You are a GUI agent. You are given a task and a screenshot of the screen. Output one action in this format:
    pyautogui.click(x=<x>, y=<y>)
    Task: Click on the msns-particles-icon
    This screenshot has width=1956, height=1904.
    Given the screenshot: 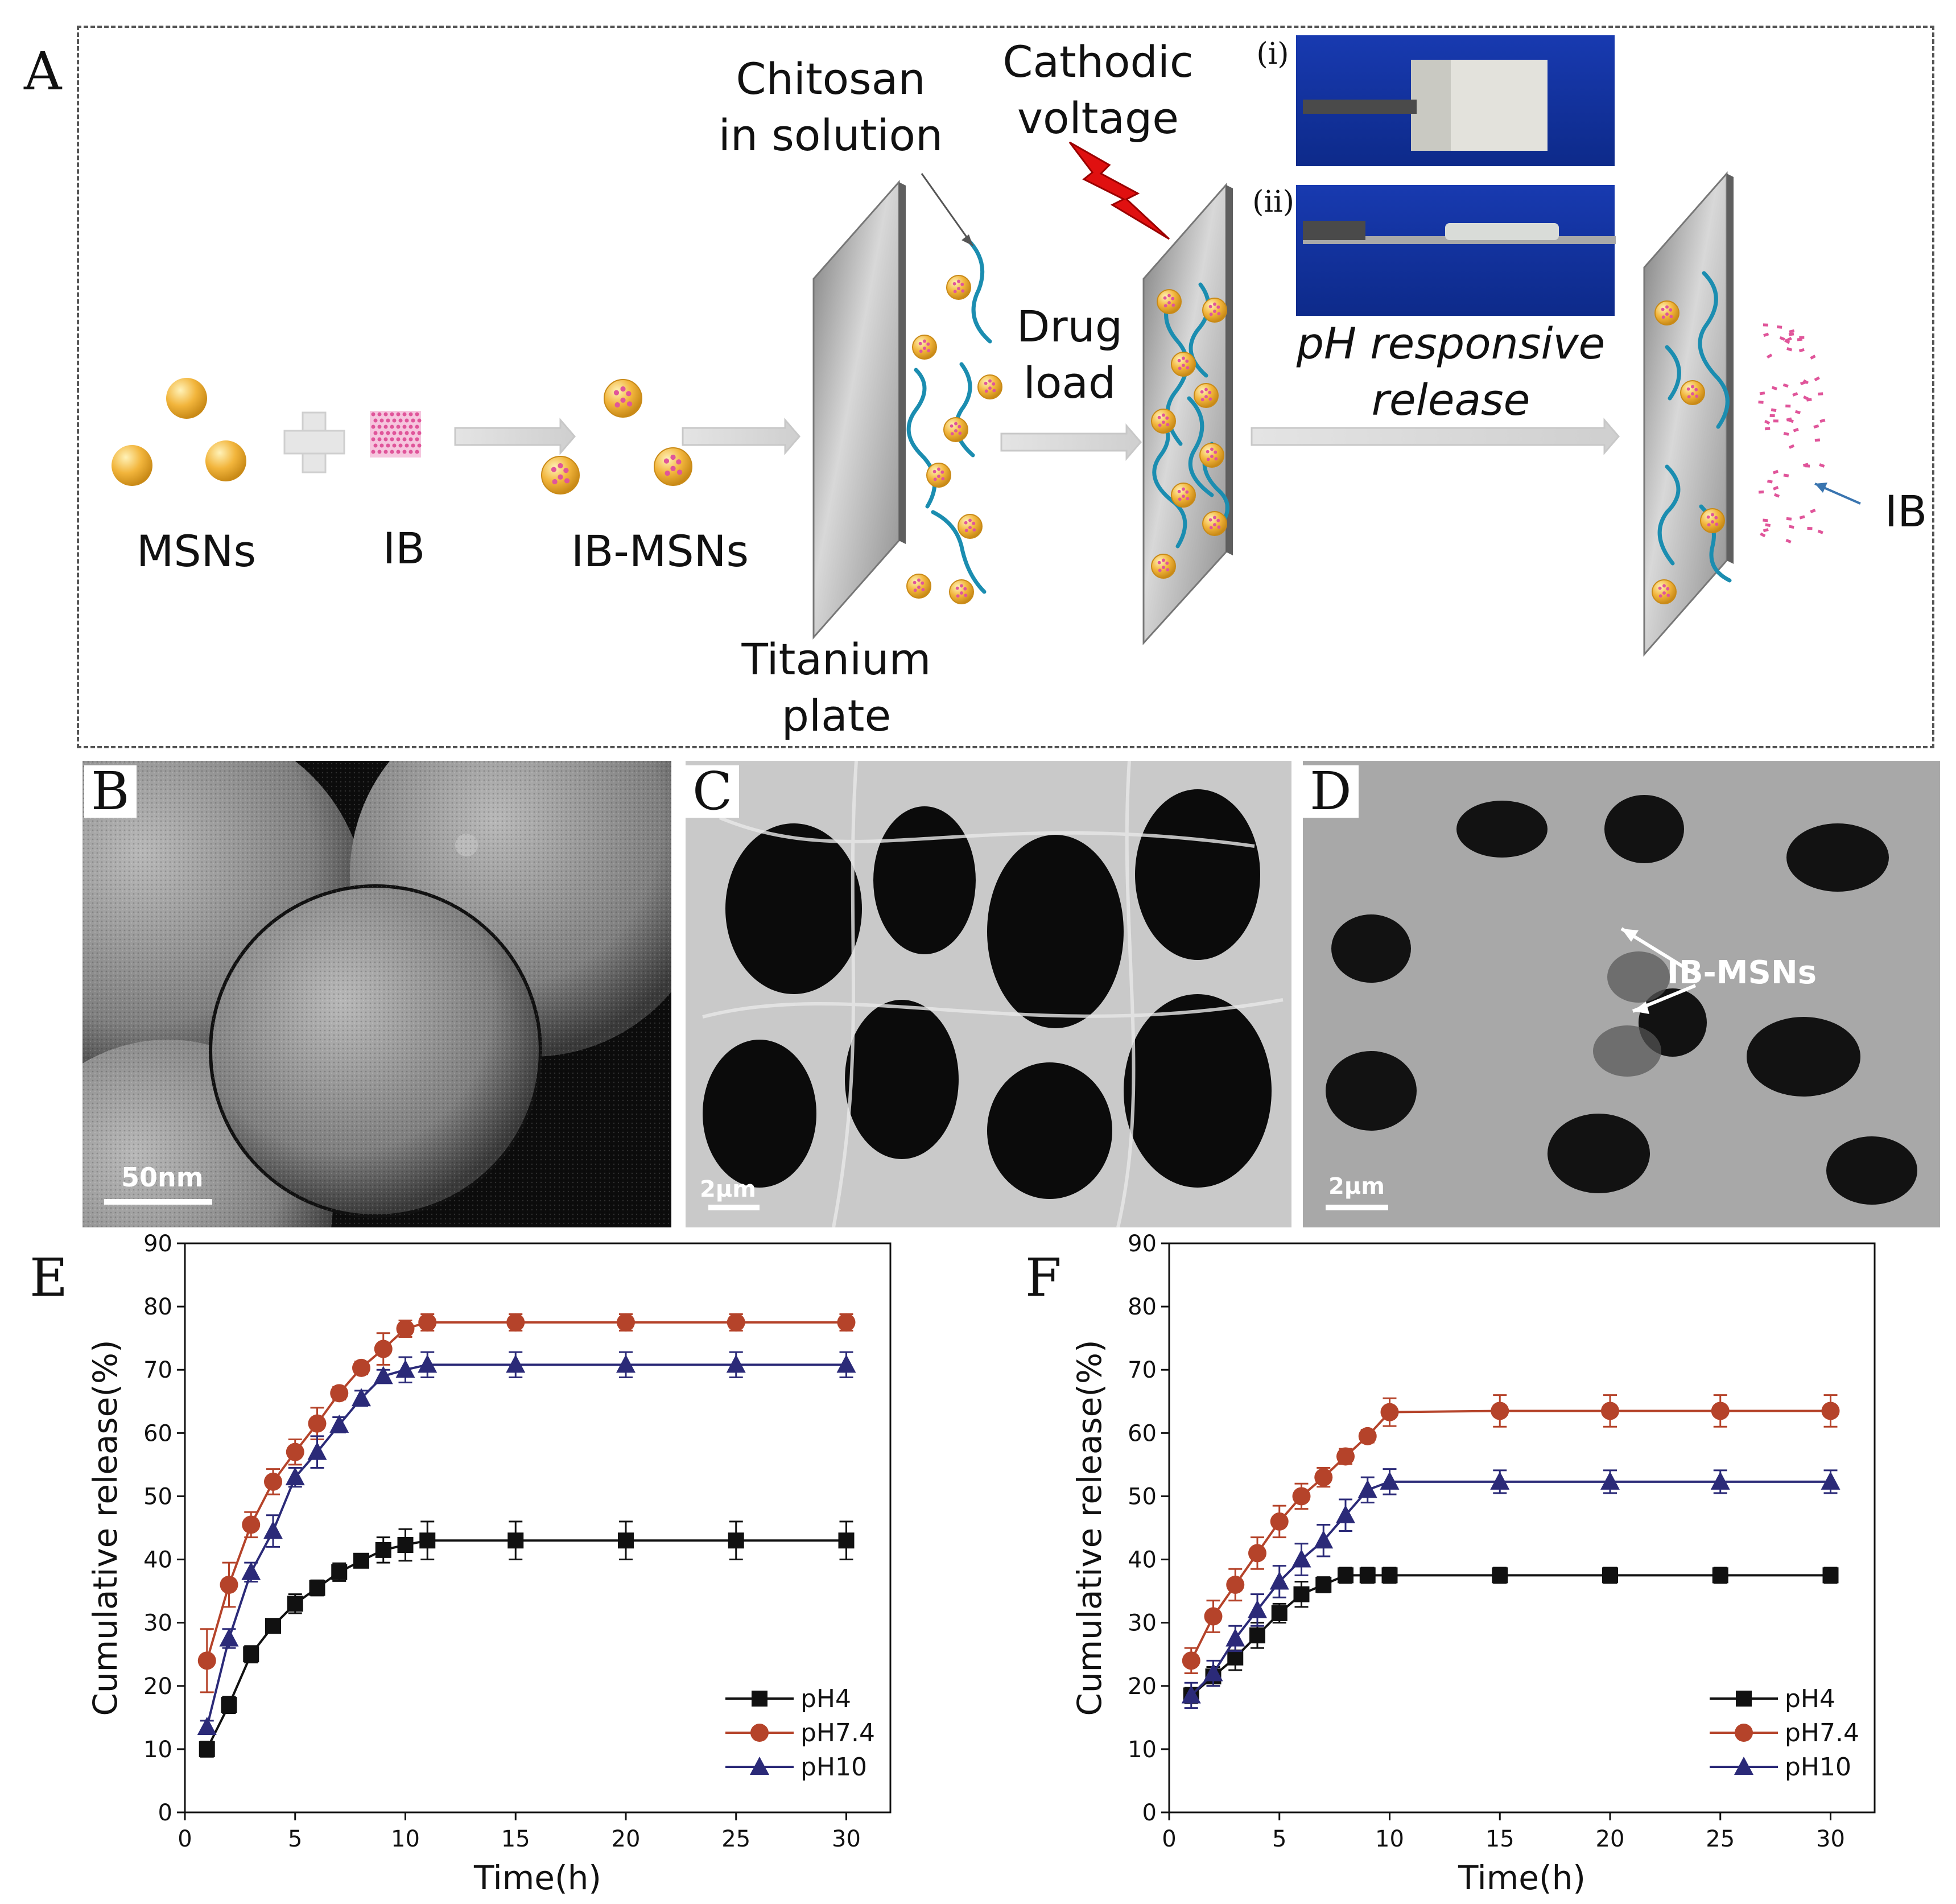 What is the action you would take?
    pyautogui.click(x=179, y=432)
    